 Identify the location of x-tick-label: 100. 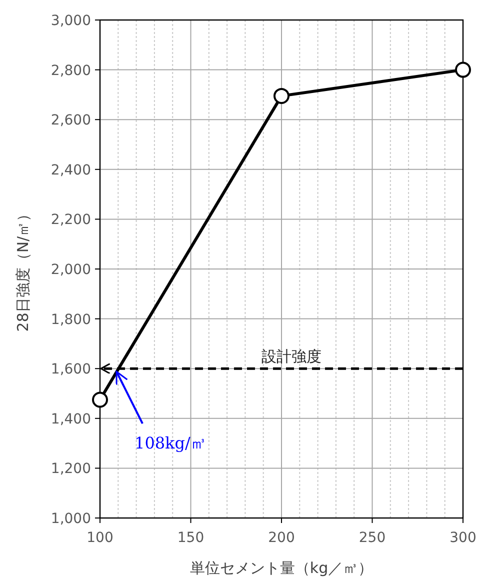
(100, 538).